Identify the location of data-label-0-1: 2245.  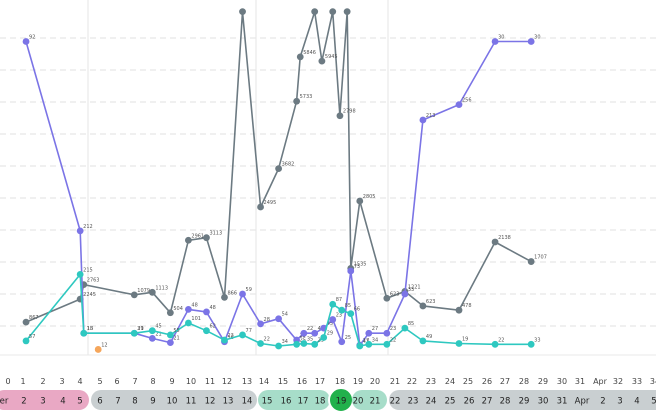
(89, 295).